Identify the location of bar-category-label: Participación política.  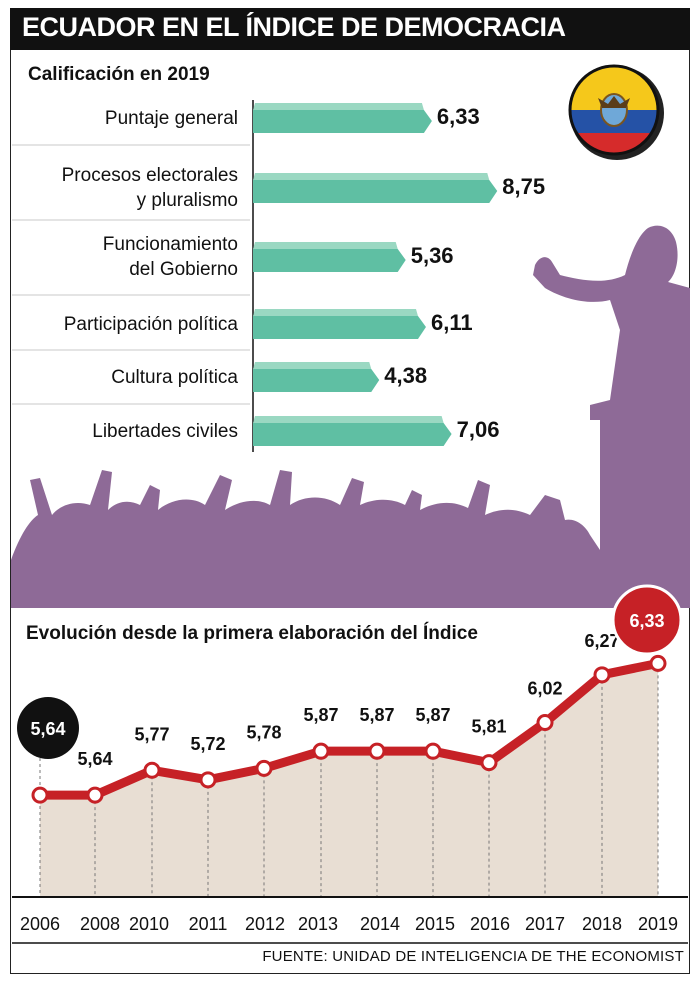
(124, 324).